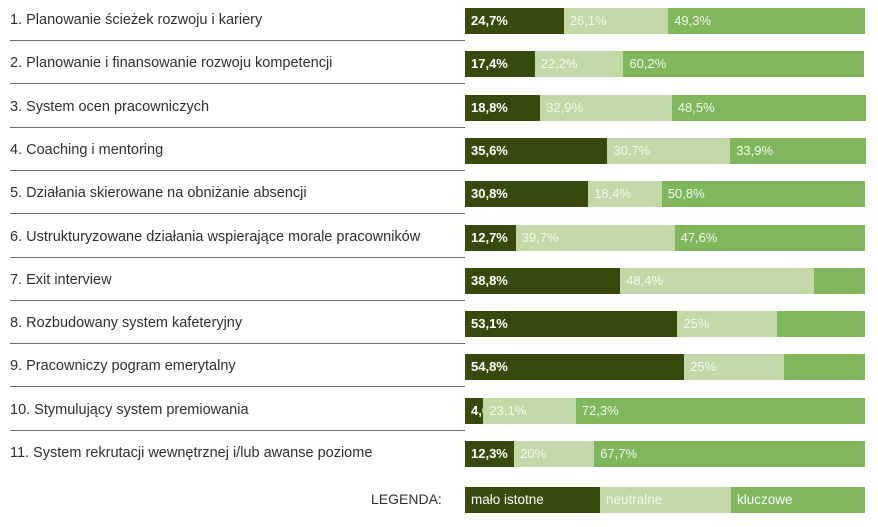  Describe the element at coordinates (507, 499) in the screenshot. I see `legend-label: mało istotne` at that location.